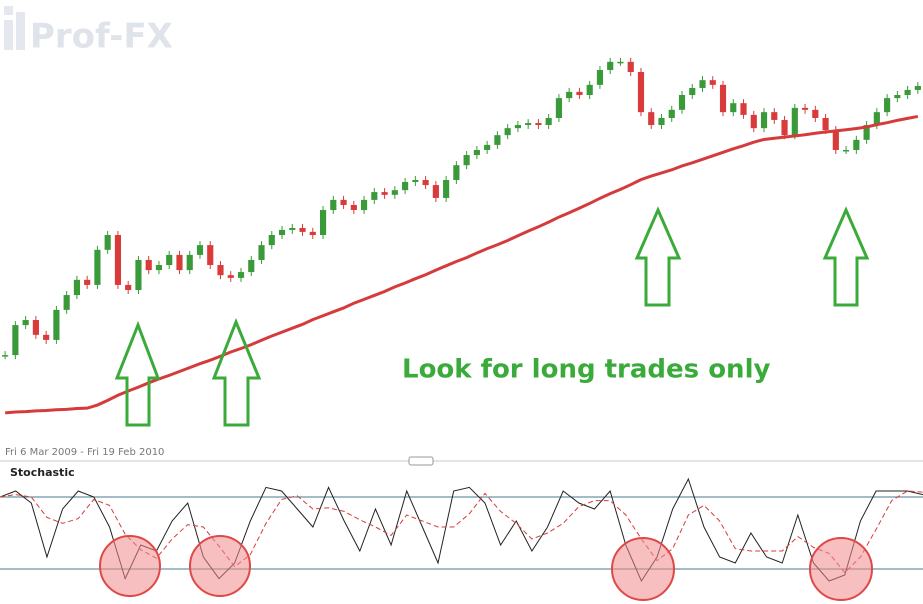 This screenshot has height=604, width=923. Describe the element at coordinates (42, 472) in the screenshot. I see `indicator-title: Stochastic` at that location.